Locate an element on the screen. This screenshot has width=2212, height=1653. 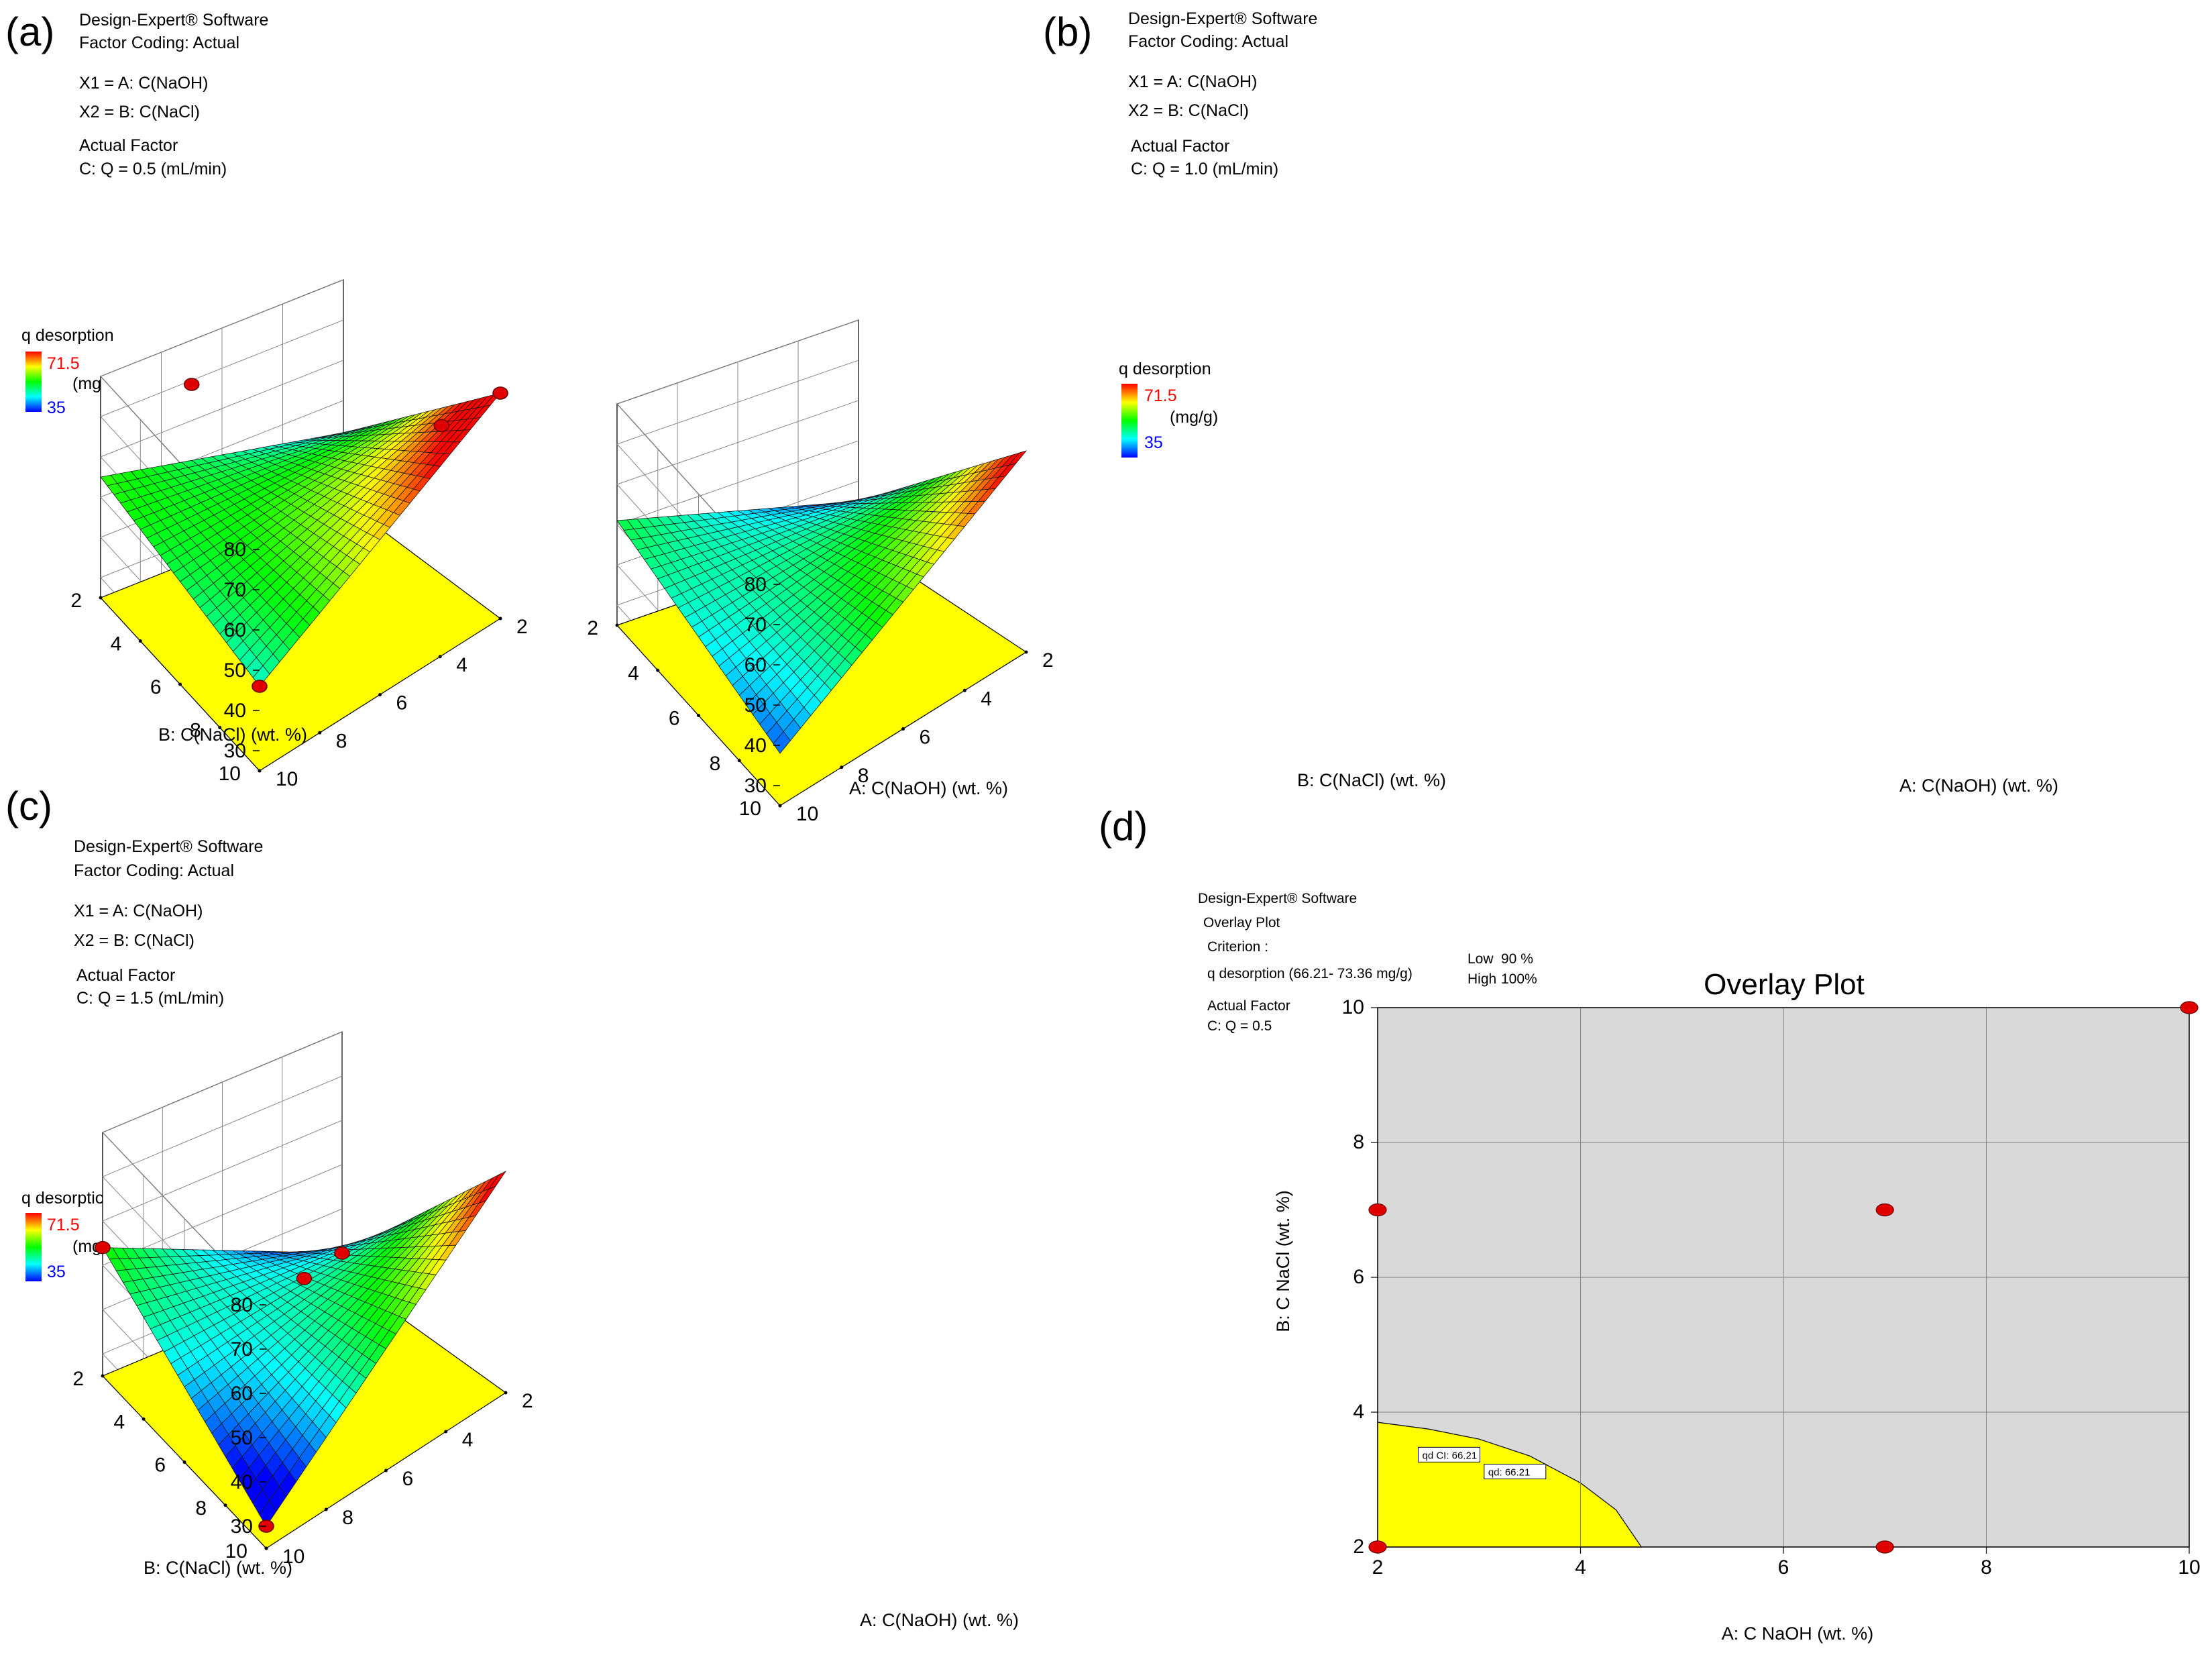
overlay-plot: 2 4 6 8 10 2 4 6 8 10 qd CI: 66.21 qd: 66.21 is located at coordinates (1771, 1287).